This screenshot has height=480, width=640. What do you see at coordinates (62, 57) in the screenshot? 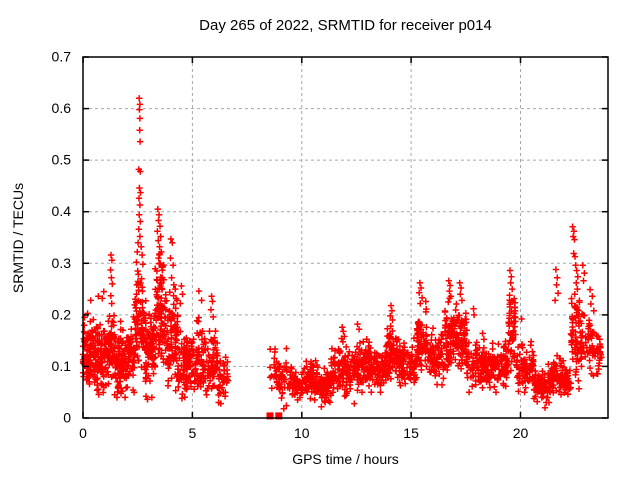
I see `y-tick-label: 0.7` at bounding box center [62, 57].